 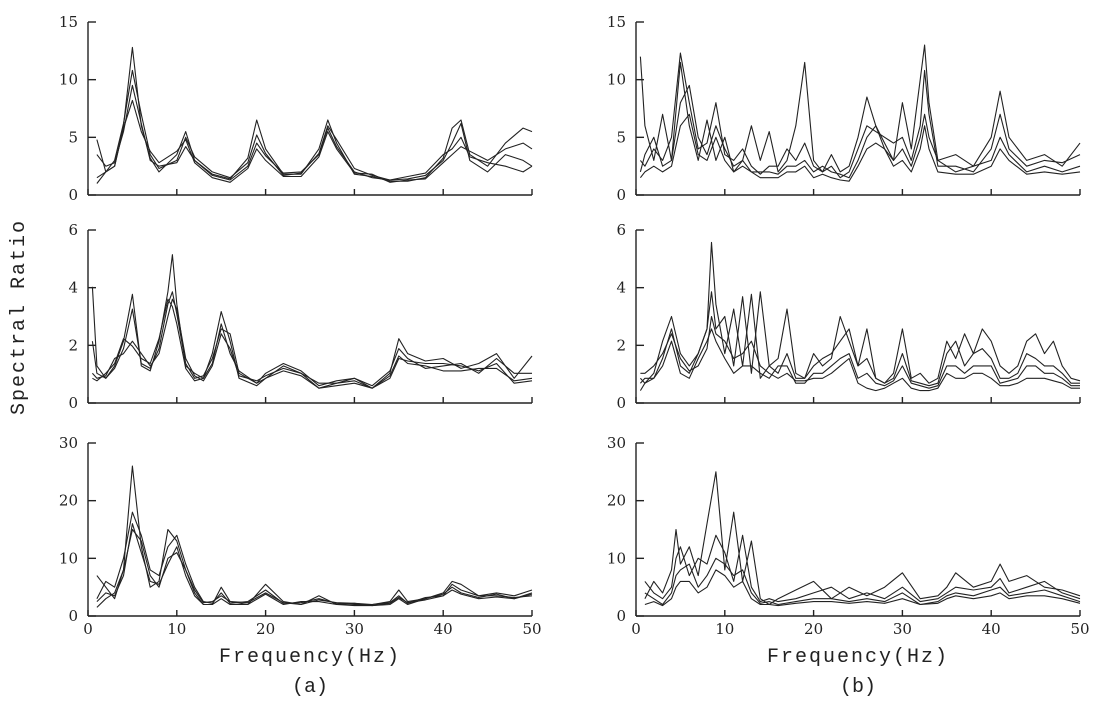 I want to click on x-axis-label-a: Frequency(Hz), so click(x=310, y=657).